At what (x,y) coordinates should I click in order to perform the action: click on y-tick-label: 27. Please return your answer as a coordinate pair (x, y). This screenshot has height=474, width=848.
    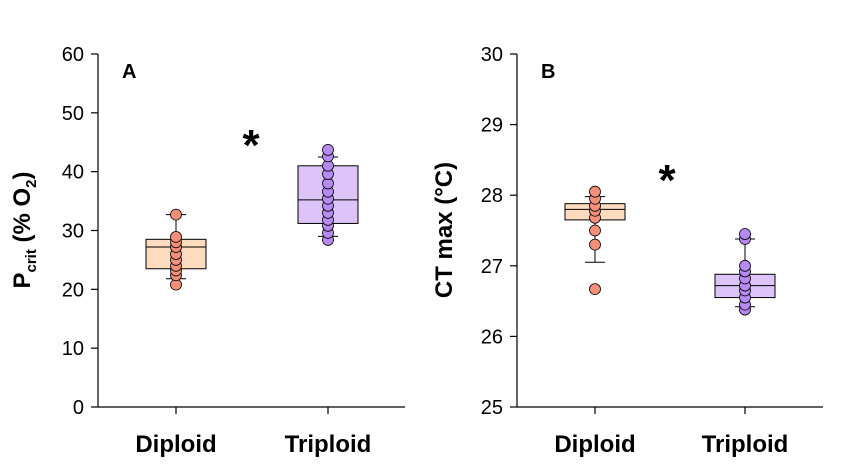
    Looking at the image, I should click on (492, 267).